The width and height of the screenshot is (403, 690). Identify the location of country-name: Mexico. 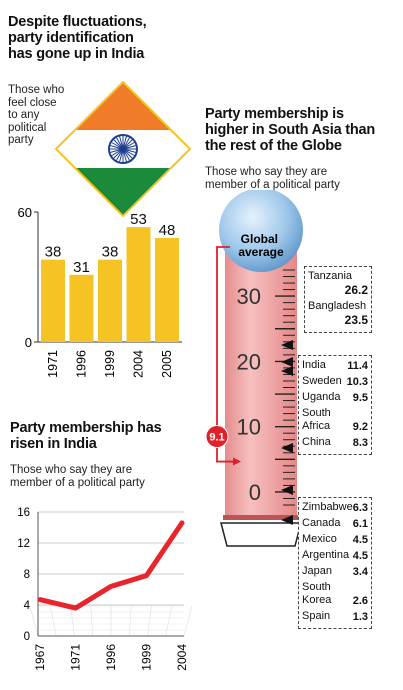
(319, 539).